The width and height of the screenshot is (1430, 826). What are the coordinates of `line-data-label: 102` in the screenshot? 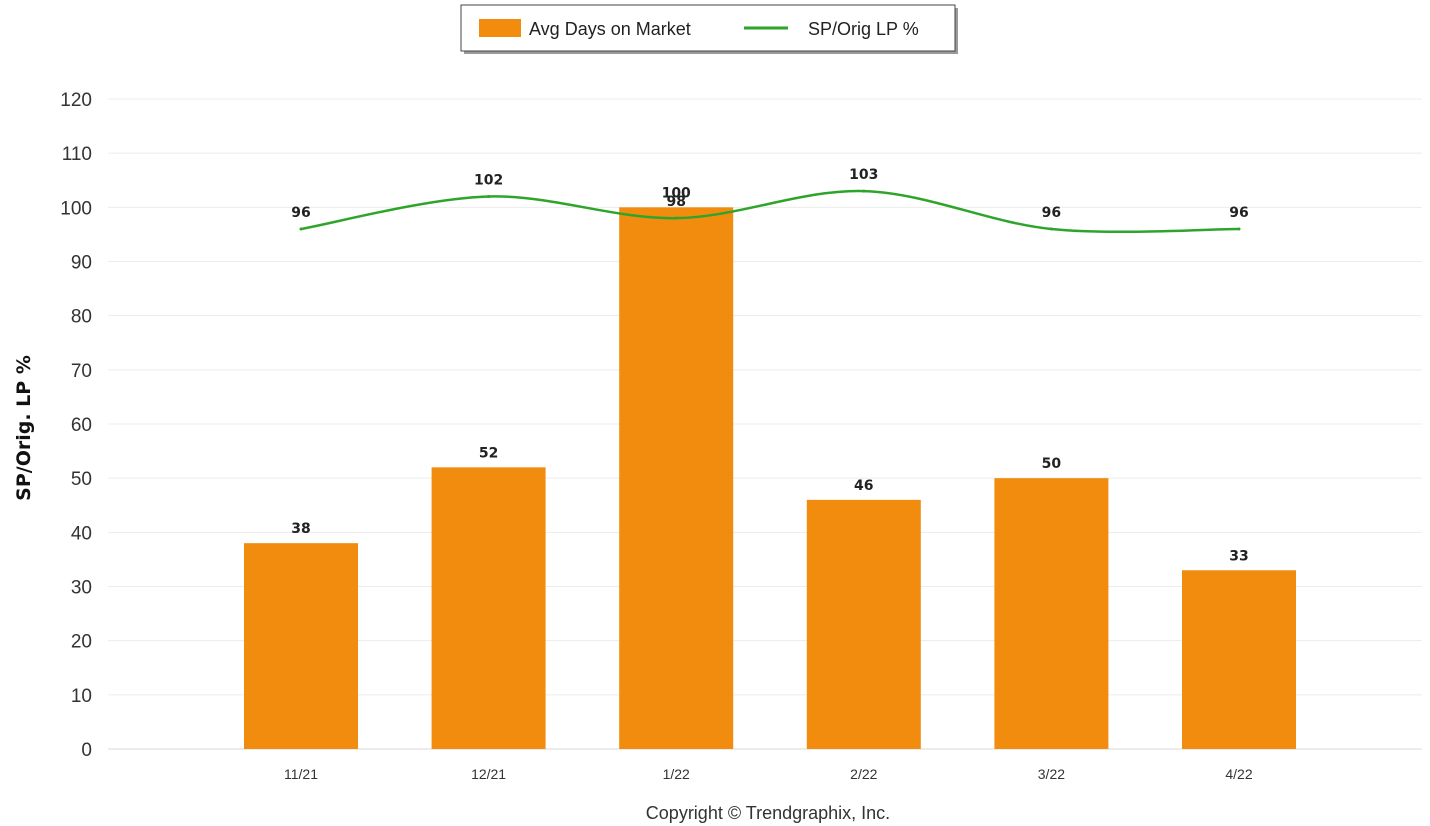 It's located at (488, 181).